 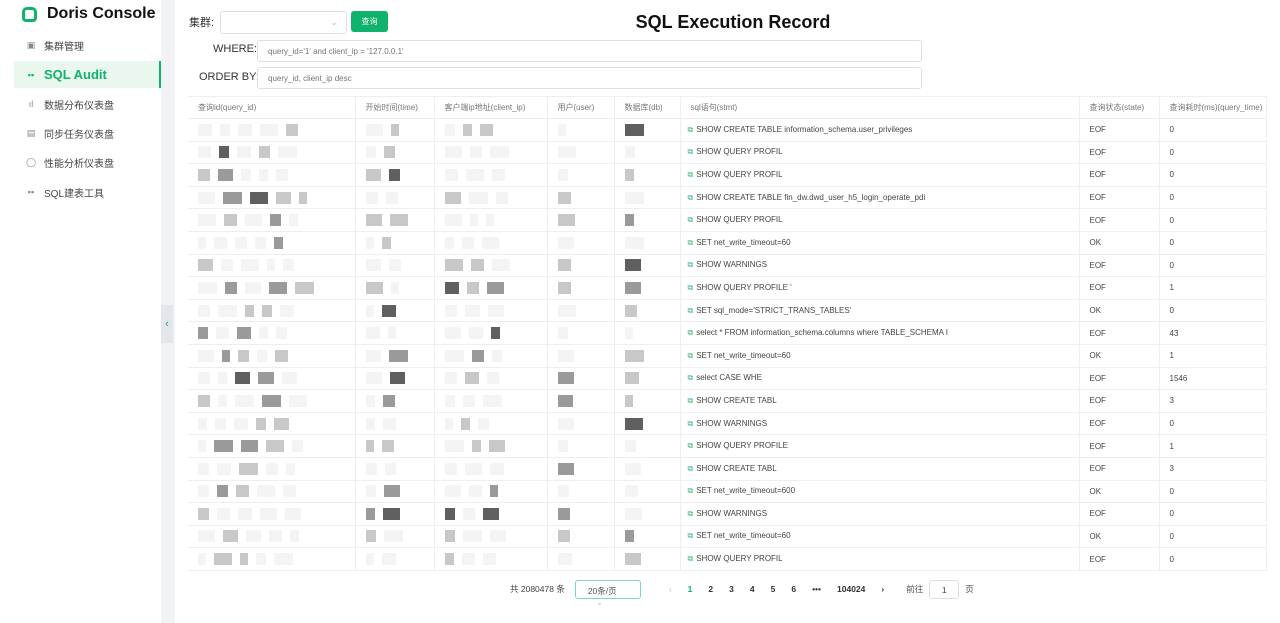 I want to click on page-4: 4, so click(x=752, y=589).